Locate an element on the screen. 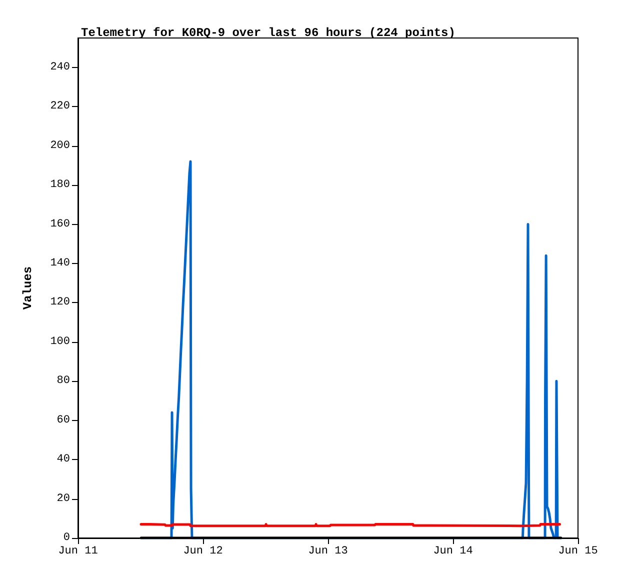 The height and width of the screenshot is (579, 618). y-tick-label: 20 is located at coordinates (63, 498).